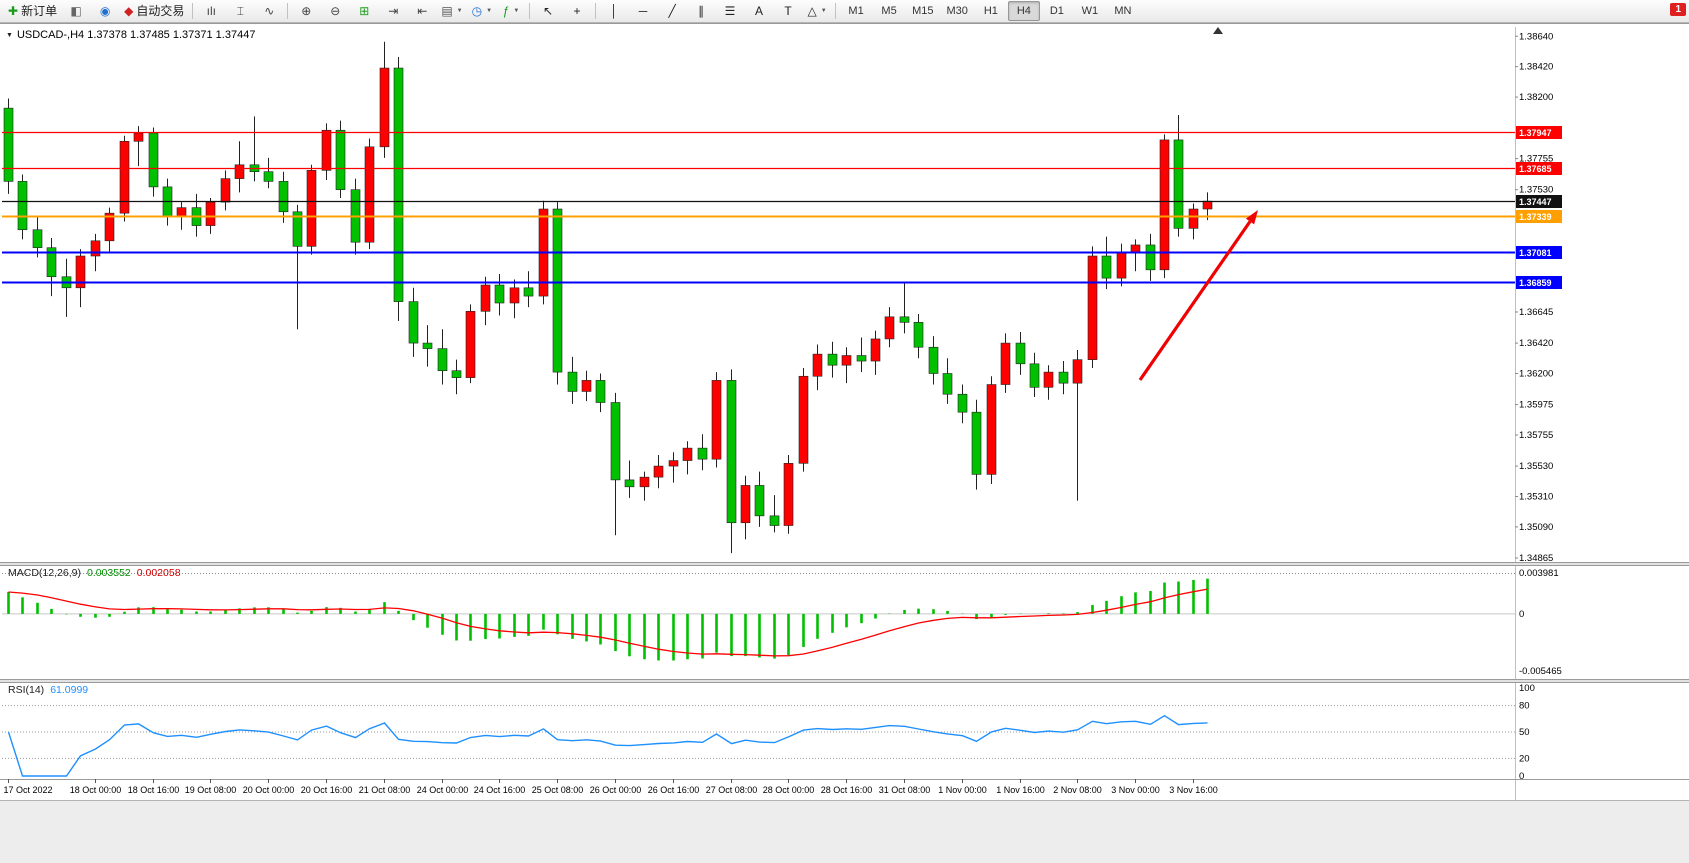 The height and width of the screenshot is (863, 1689). I want to click on auto-scroll-button: ⇥, so click(393, 11).